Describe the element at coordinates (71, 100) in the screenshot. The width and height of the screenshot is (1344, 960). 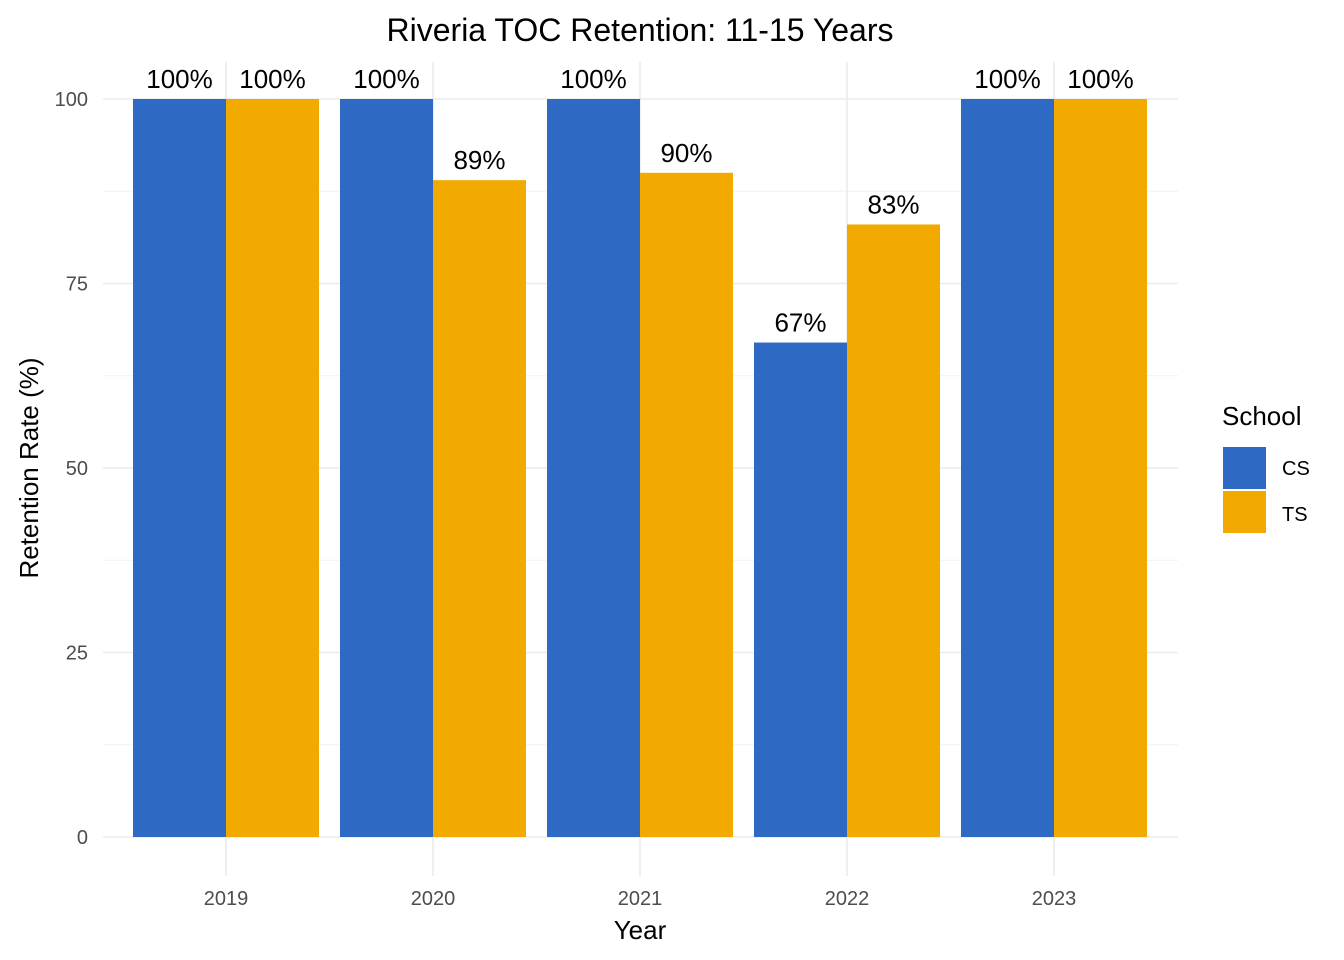
I see `y-tick-label: 100` at that location.